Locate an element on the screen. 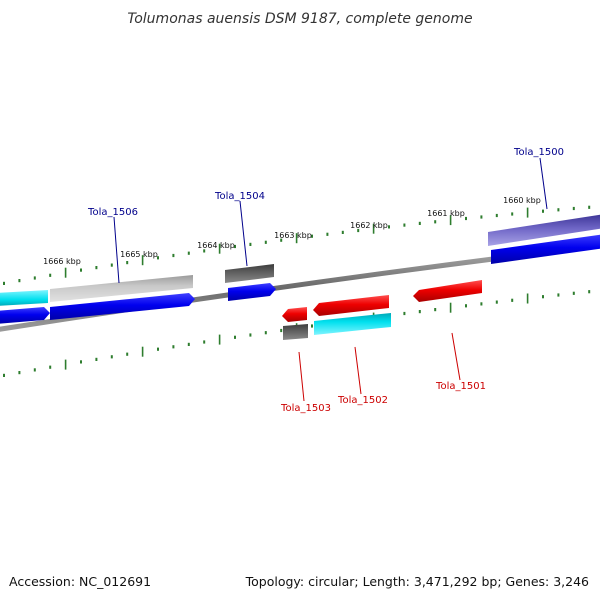 This screenshot has height=600, width=600. scale-label-1660: 1660 kbp is located at coordinates (522, 200).